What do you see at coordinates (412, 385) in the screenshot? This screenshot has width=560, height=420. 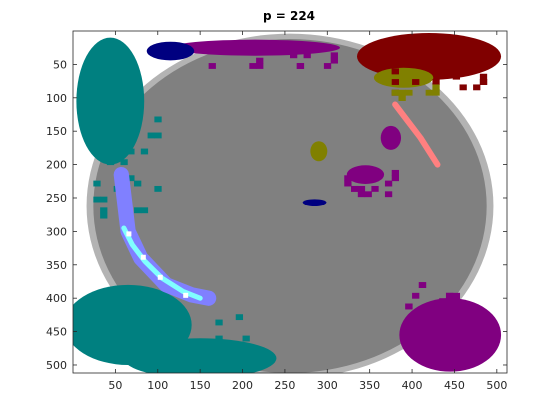 I see `x-tick-label: 400` at bounding box center [412, 385].